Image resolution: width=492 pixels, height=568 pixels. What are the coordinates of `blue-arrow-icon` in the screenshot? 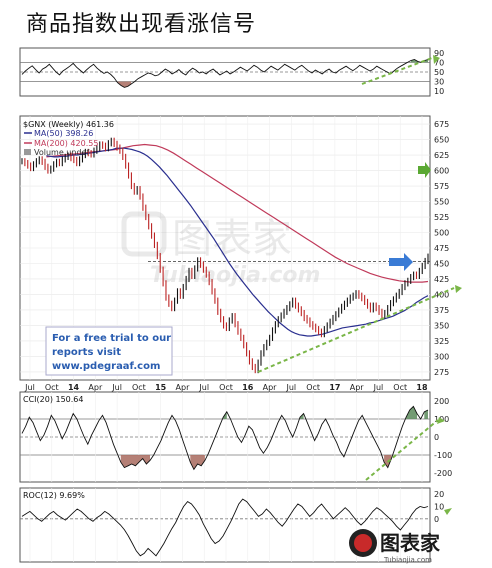 It's located at (401, 262).